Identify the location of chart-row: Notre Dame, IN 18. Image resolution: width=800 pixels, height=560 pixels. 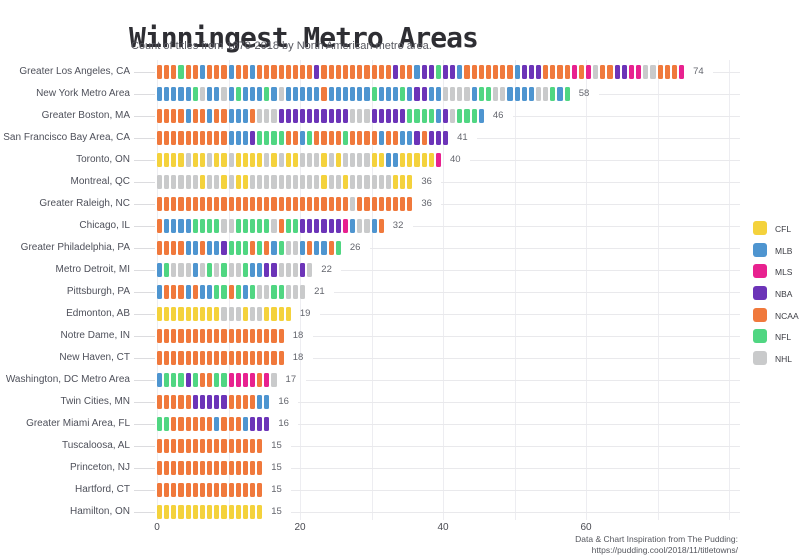
(400, 336).